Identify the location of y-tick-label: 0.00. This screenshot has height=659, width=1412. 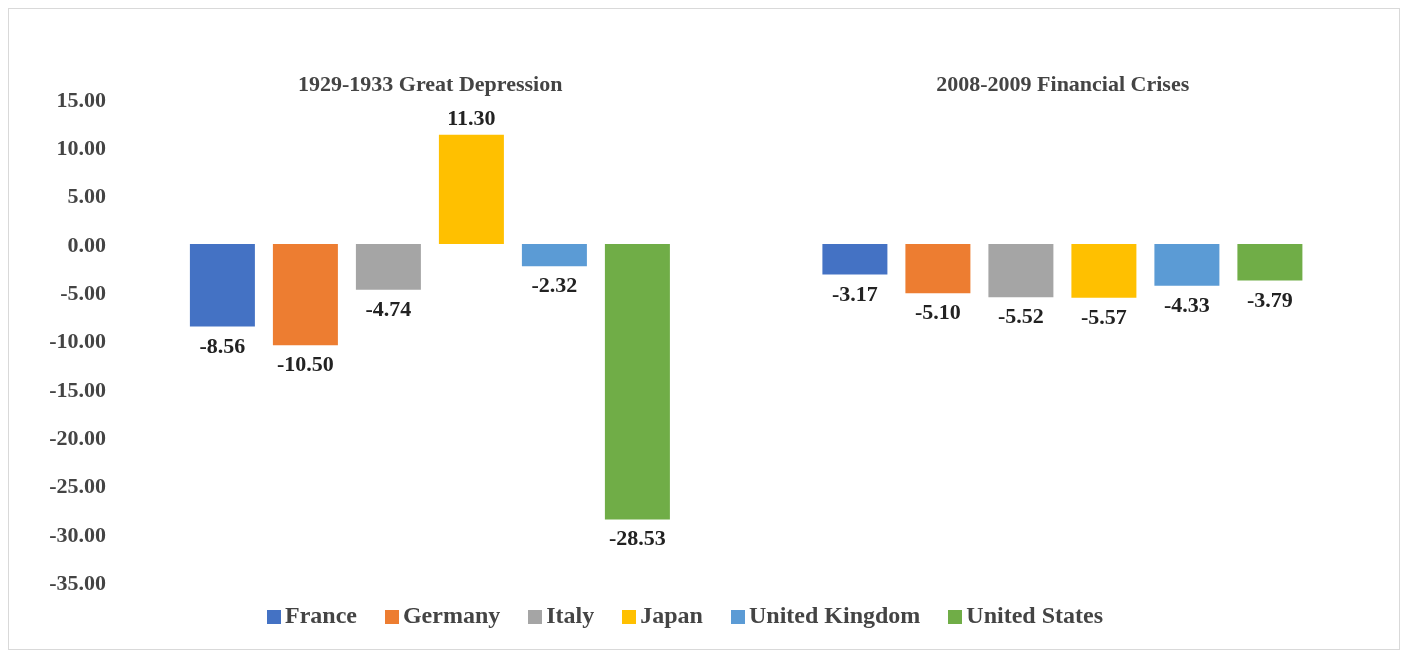
(86, 244).